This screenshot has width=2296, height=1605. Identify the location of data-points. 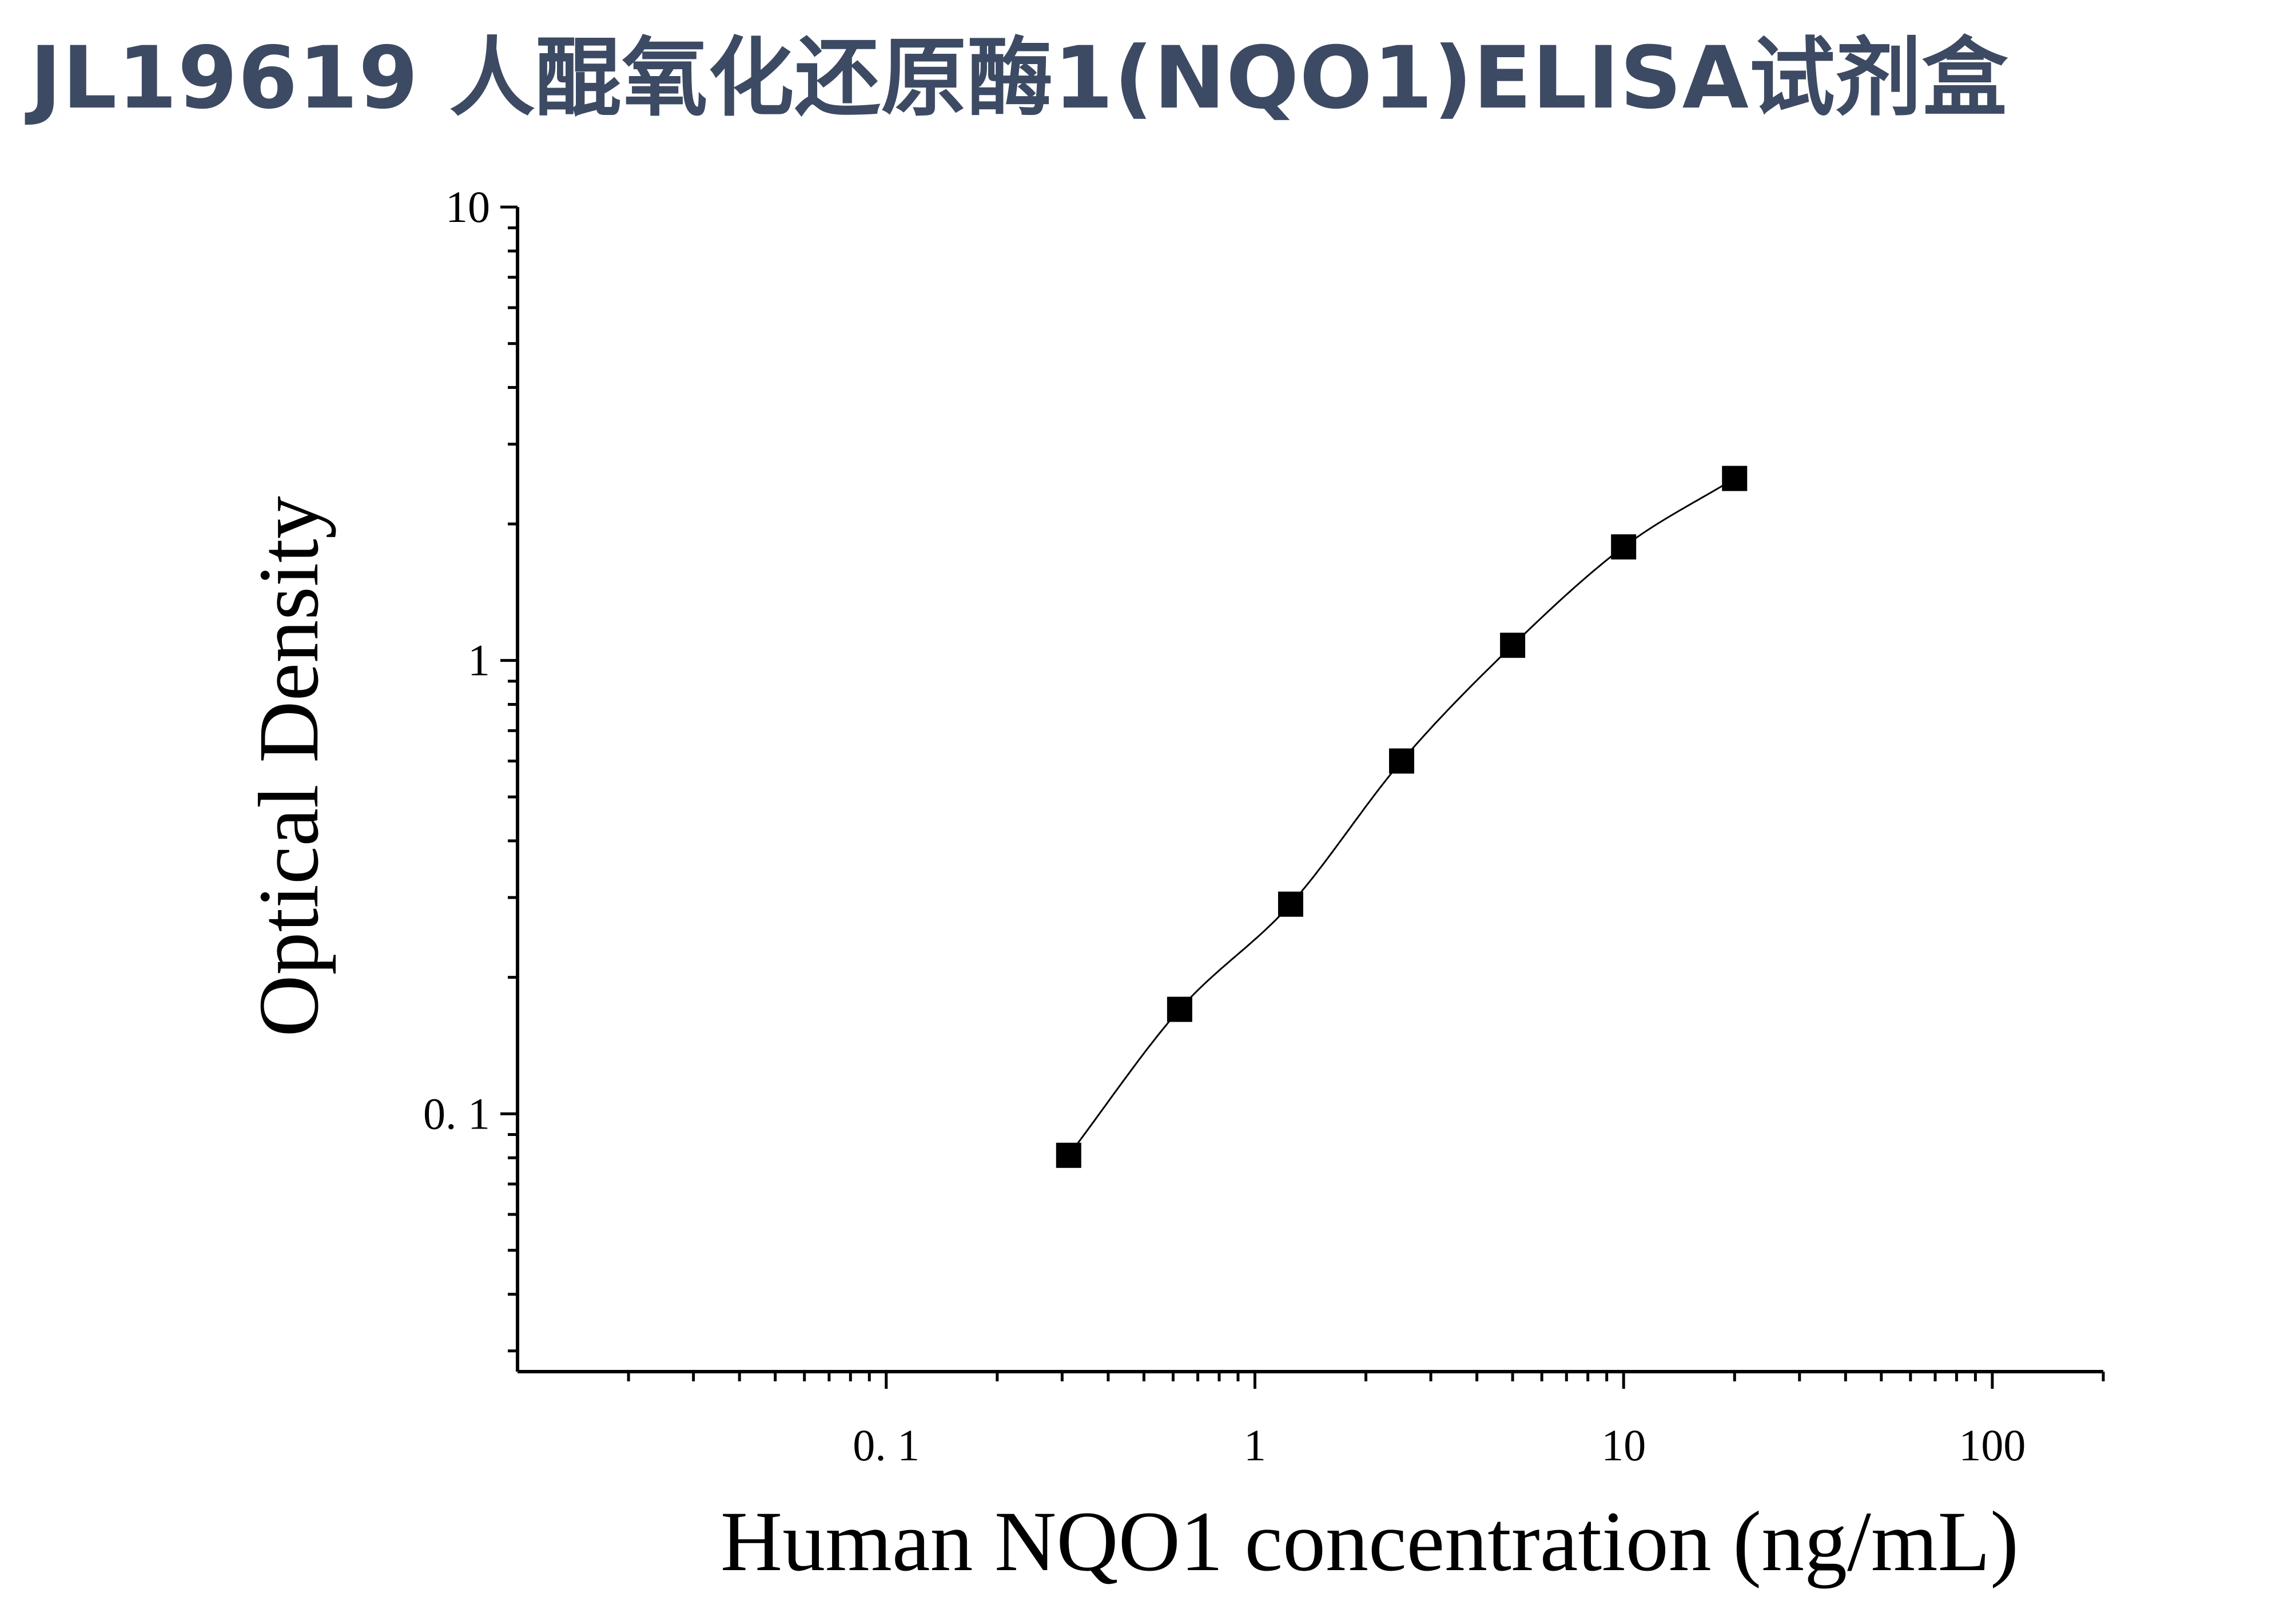
(1402, 817).